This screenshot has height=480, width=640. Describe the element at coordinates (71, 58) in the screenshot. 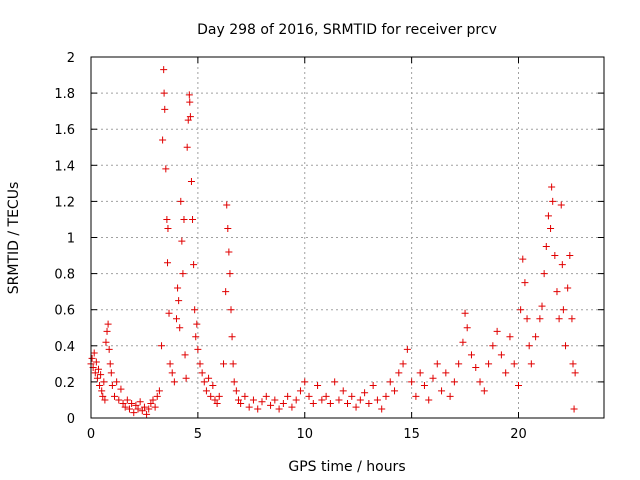

I see `y-tick-label: 2` at that location.